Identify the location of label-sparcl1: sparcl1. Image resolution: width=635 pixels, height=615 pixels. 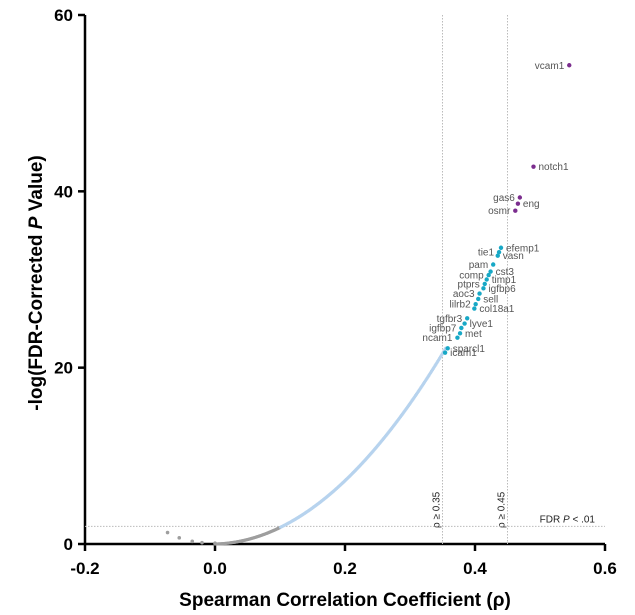
(469, 349).